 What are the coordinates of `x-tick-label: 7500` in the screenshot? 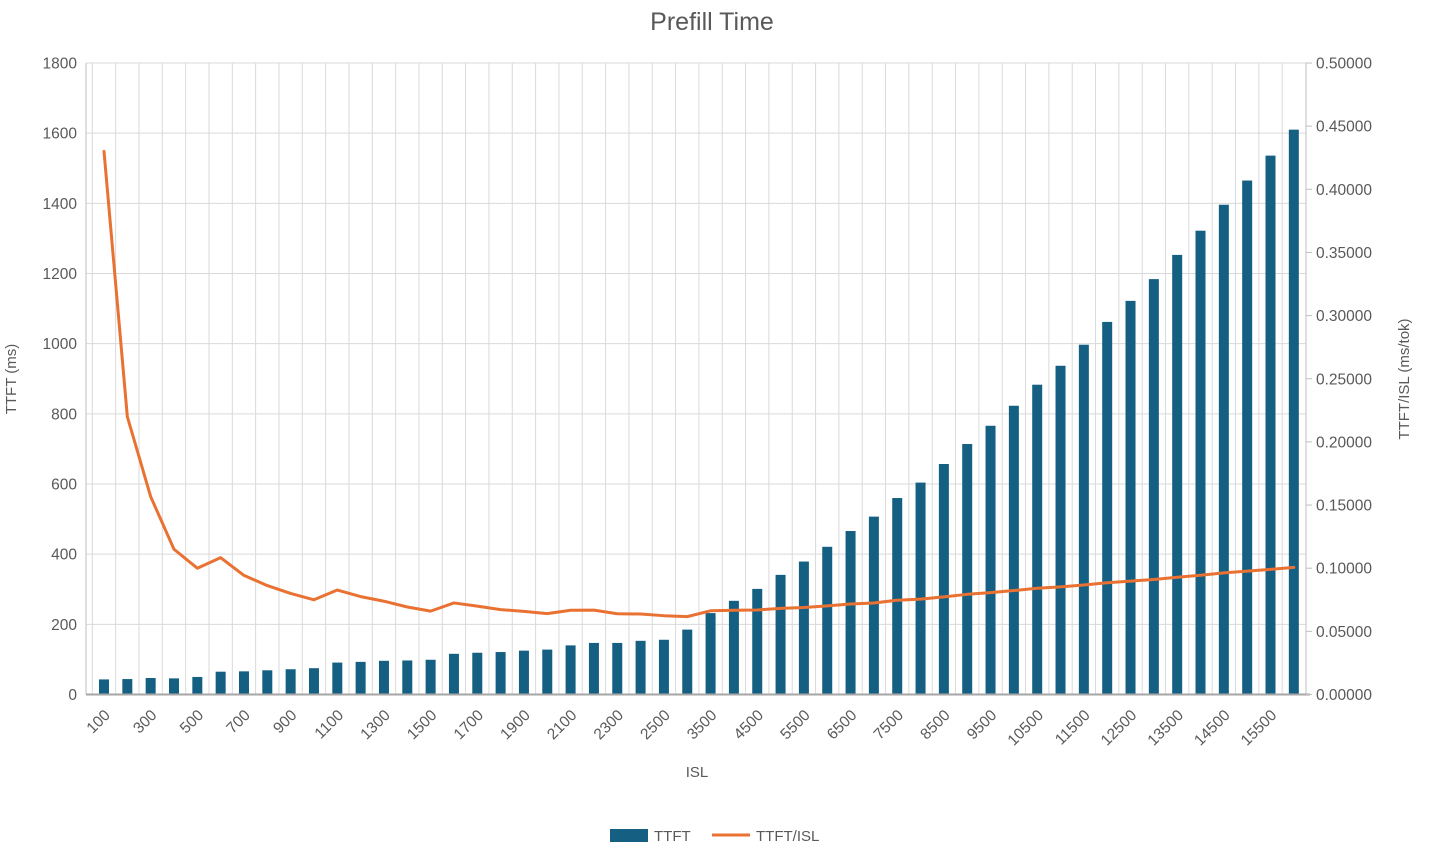 It's located at (889, 725).